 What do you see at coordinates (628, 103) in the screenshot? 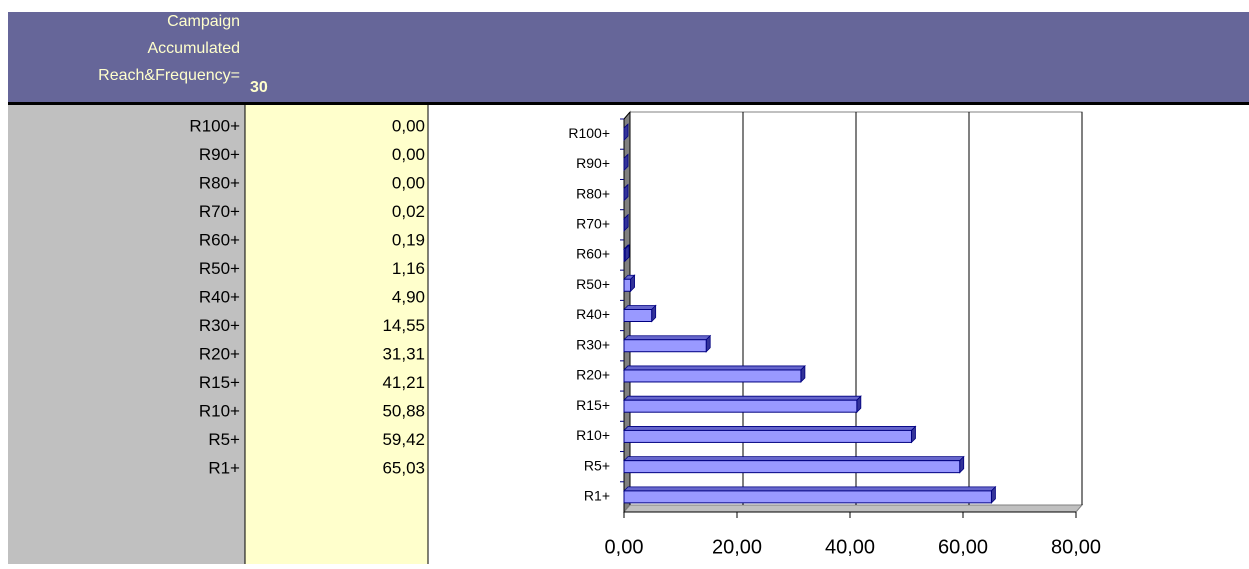
I see `header-border` at bounding box center [628, 103].